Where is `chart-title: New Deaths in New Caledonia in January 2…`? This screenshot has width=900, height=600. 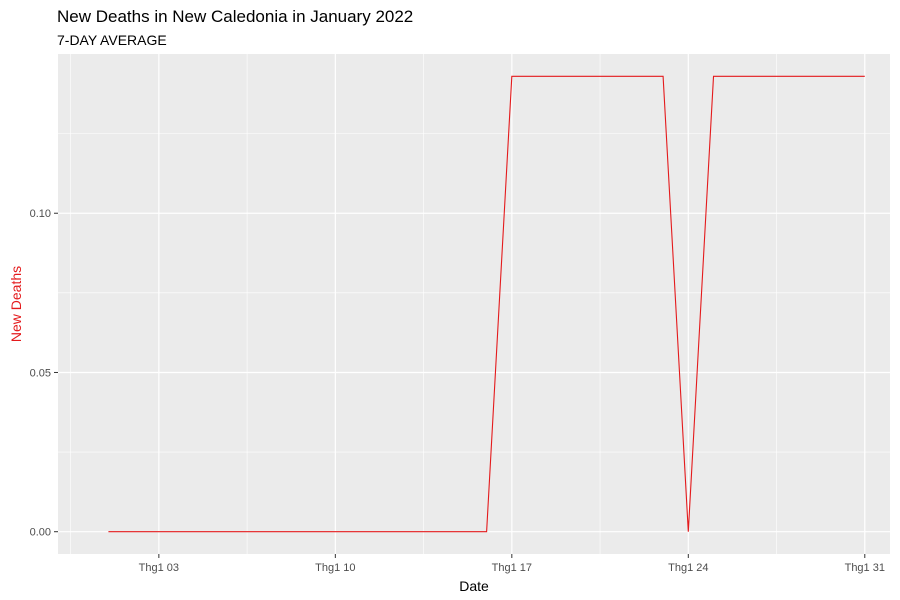 chart-title: New Deaths in New Caledonia in January 2… is located at coordinates (235, 16).